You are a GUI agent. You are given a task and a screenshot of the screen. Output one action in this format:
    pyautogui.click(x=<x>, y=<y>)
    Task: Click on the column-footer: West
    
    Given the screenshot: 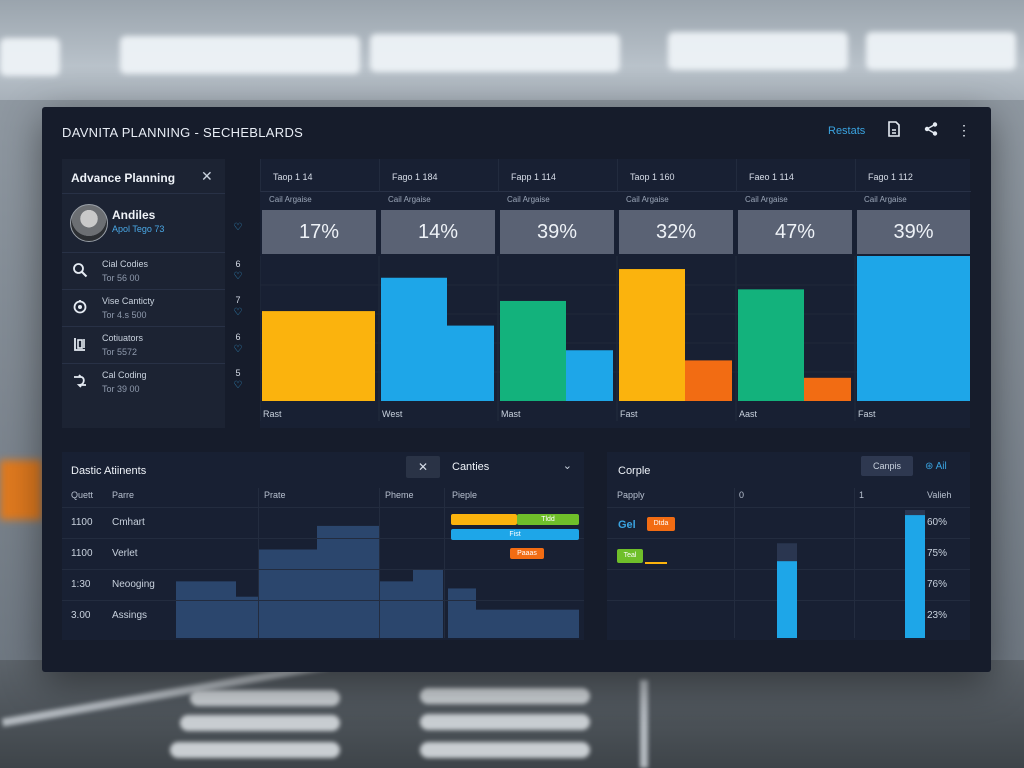 What is the action you would take?
    pyautogui.click(x=392, y=414)
    